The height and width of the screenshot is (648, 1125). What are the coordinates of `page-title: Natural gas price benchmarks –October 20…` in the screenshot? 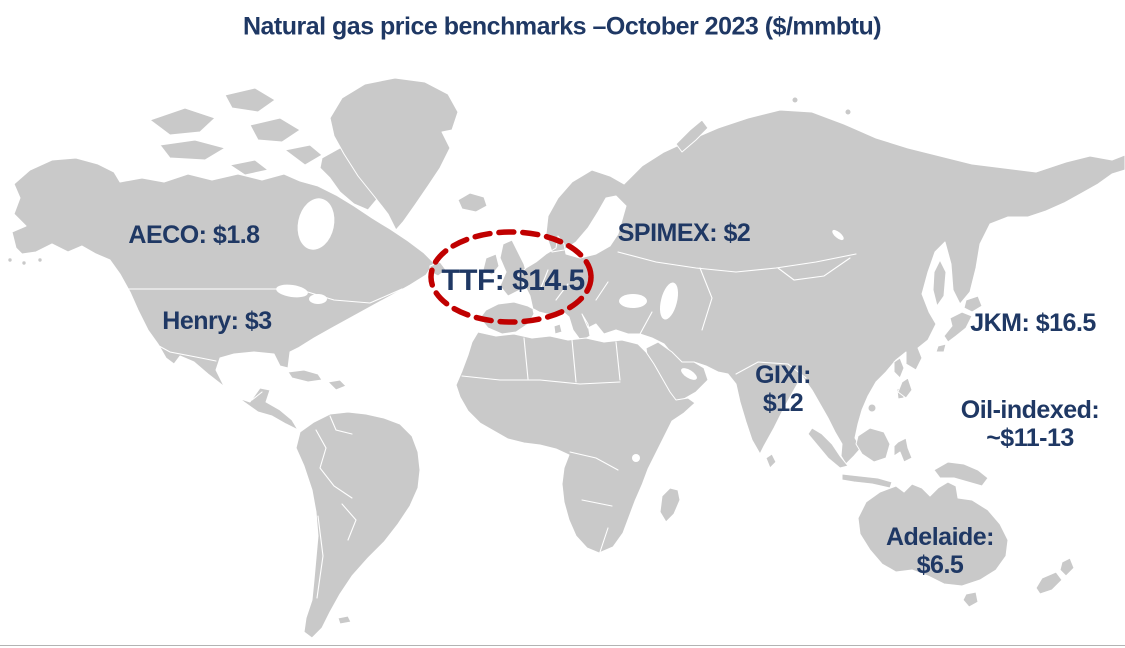 It's located at (562, 26).